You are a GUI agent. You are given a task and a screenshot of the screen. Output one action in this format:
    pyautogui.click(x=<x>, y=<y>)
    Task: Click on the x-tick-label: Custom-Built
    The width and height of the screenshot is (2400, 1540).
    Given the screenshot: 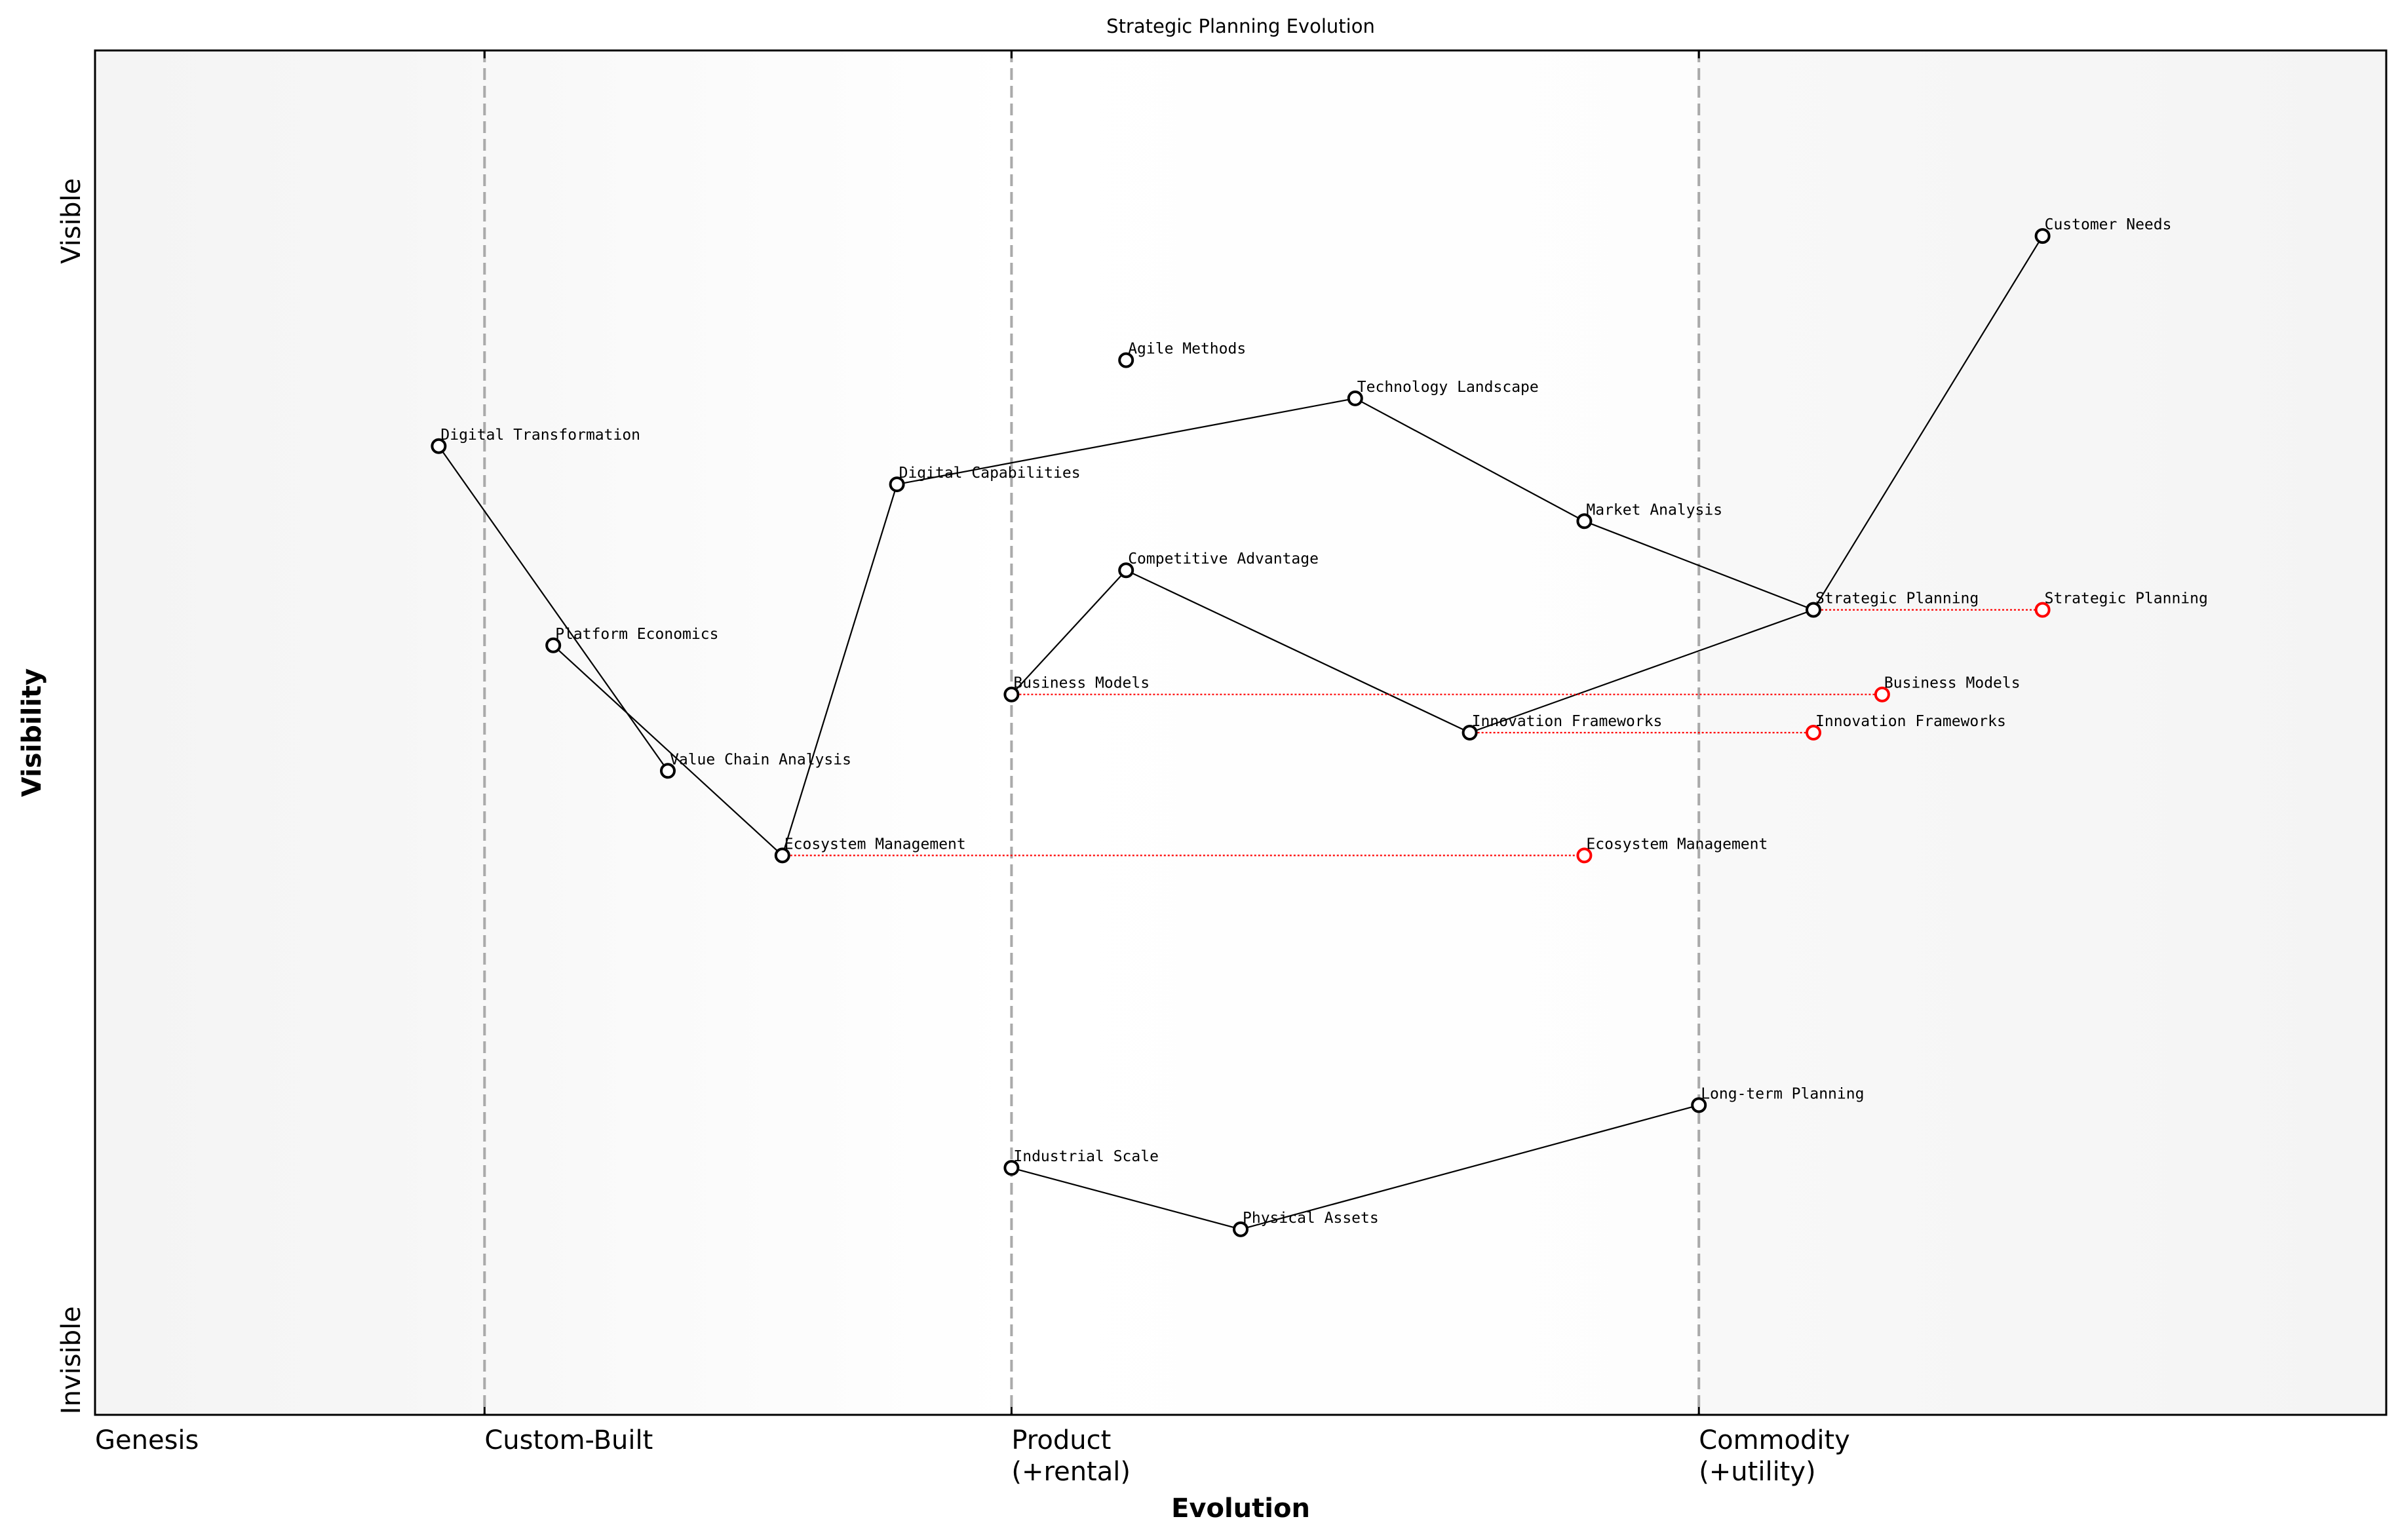 What is the action you would take?
    pyautogui.click(x=568, y=1440)
    